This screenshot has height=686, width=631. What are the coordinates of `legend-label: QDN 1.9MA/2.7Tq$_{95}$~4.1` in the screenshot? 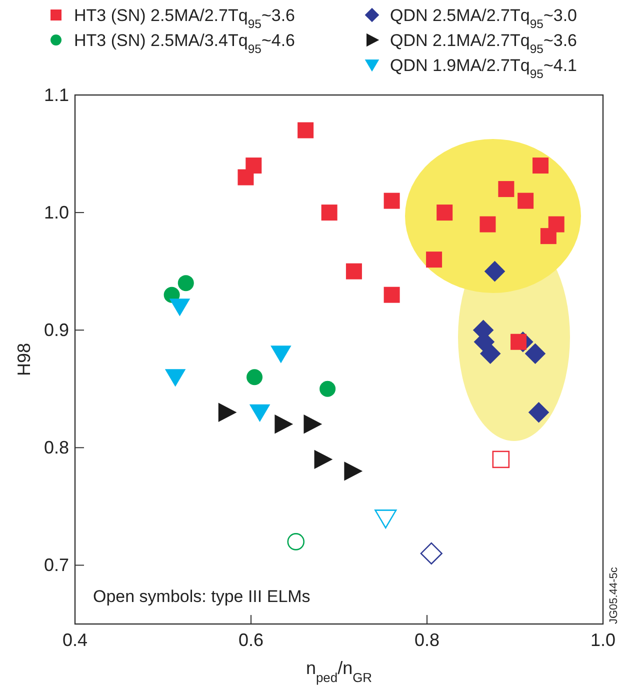 It's located at (483, 68).